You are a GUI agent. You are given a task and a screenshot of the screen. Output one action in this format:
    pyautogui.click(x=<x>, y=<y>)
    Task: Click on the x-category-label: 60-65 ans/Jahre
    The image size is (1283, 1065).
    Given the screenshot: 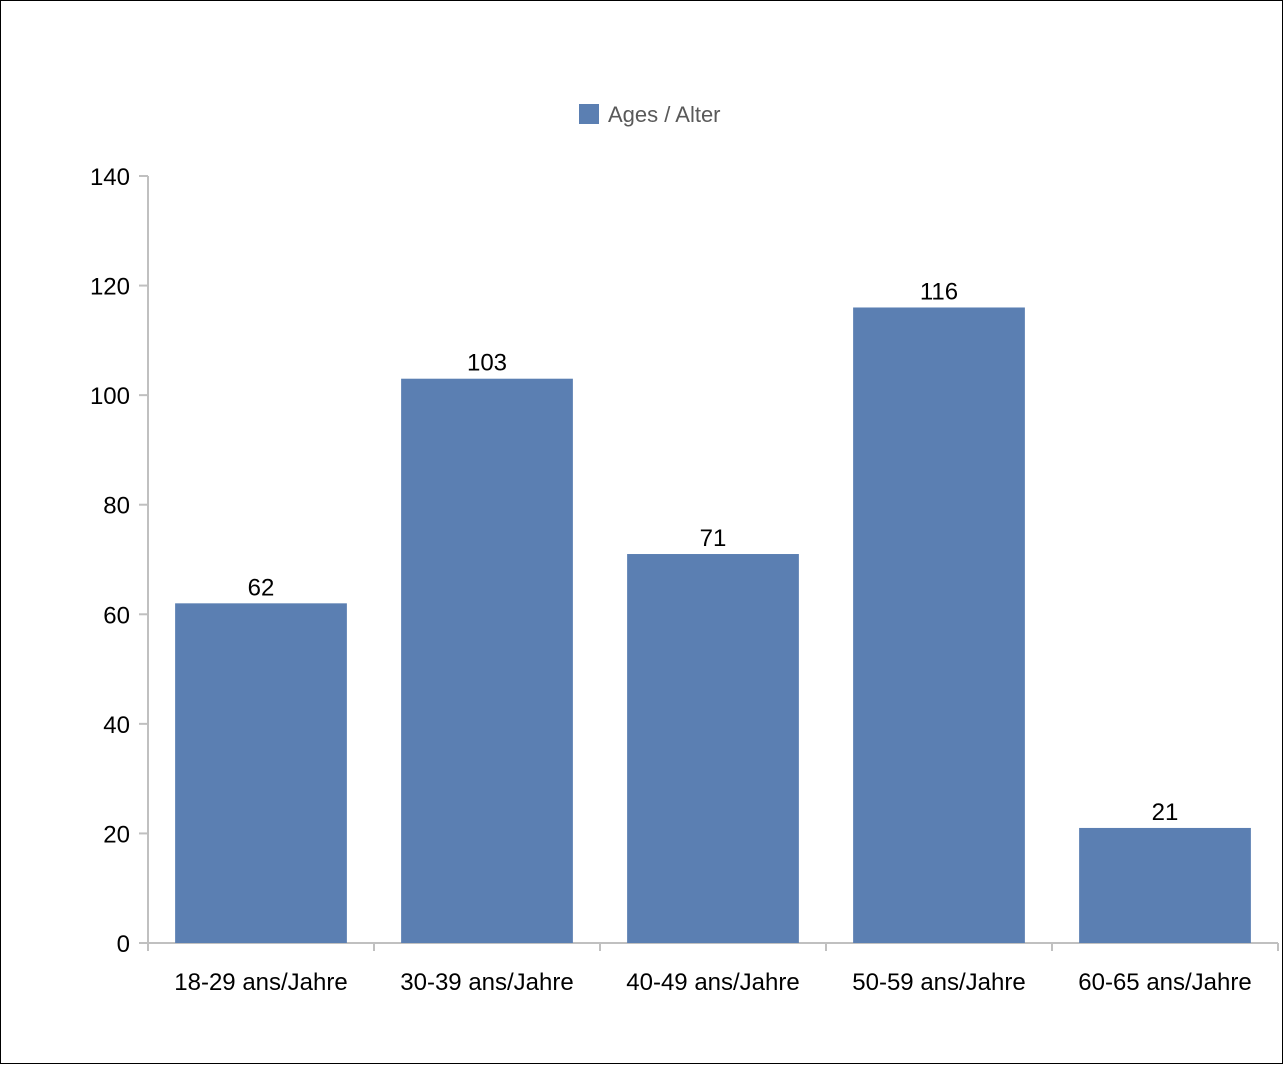 What is the action you would take?
    pyautogui.click(x=1164, y=982)
    